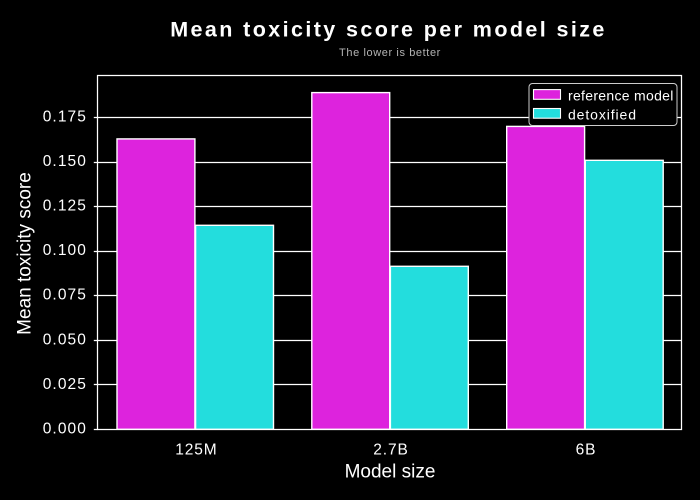  Describe the element at coordinates (388, 30) in the screenshot. I see `svg-text:Mean toxicity score per model: Mean toxicity score per model size` at that location.